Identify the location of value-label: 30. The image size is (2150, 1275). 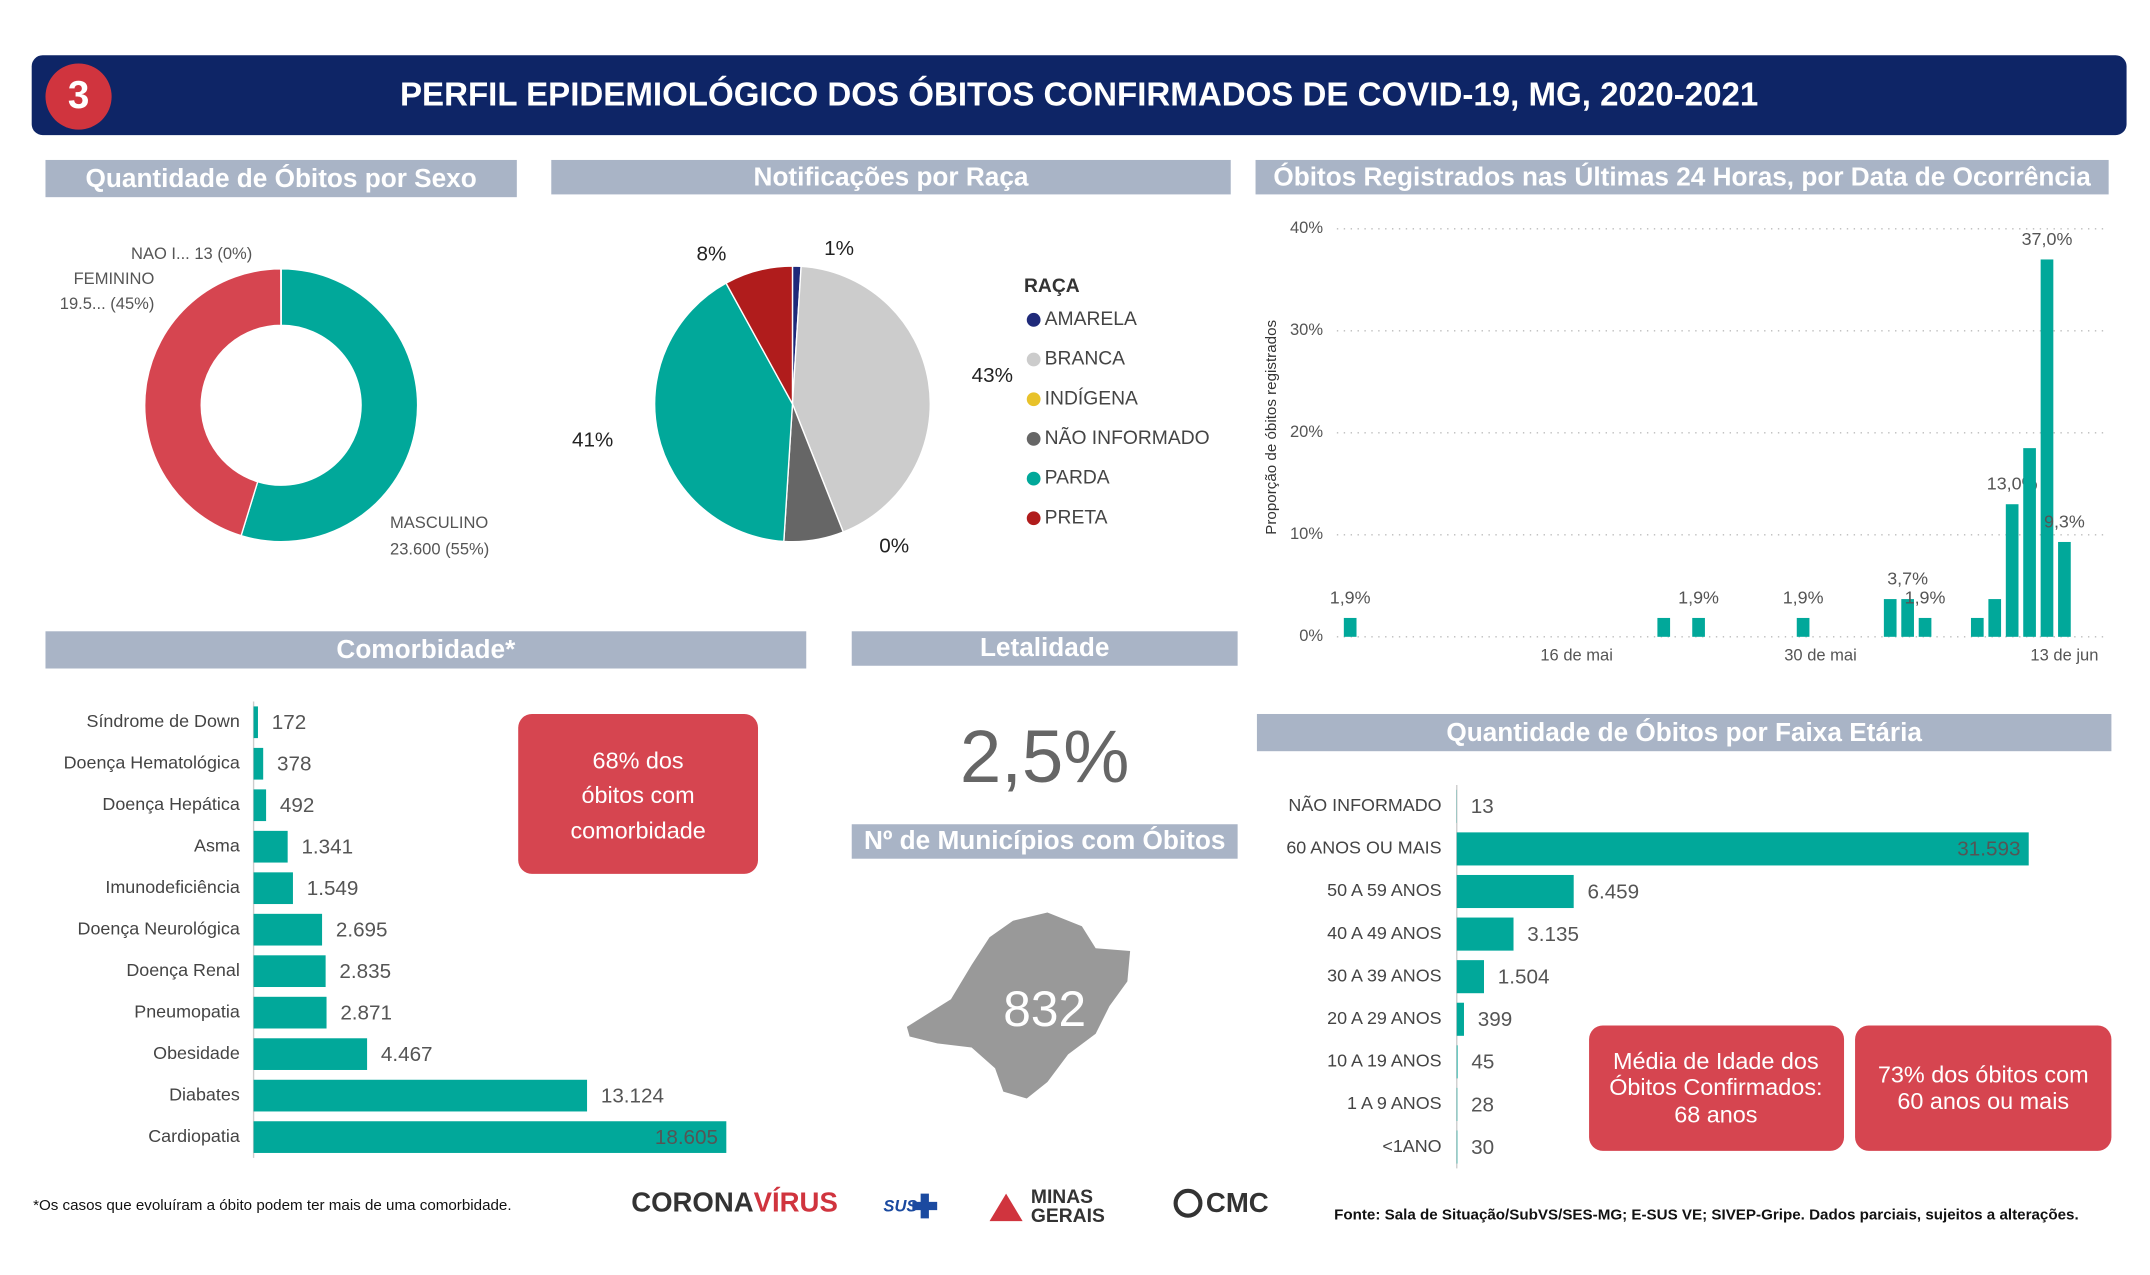
(1482, 1147).